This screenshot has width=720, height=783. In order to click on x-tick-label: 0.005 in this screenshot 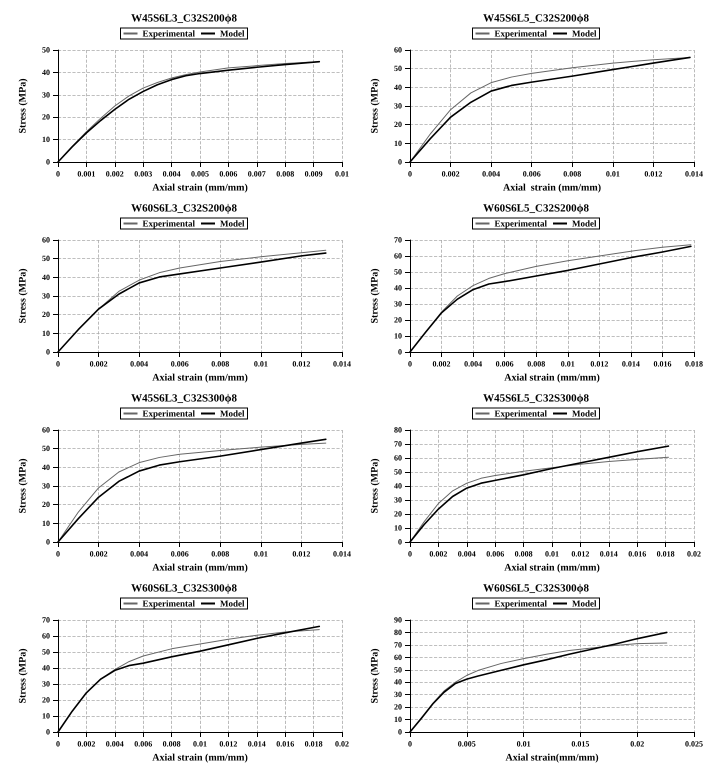, I will do `click(200, 174)`.